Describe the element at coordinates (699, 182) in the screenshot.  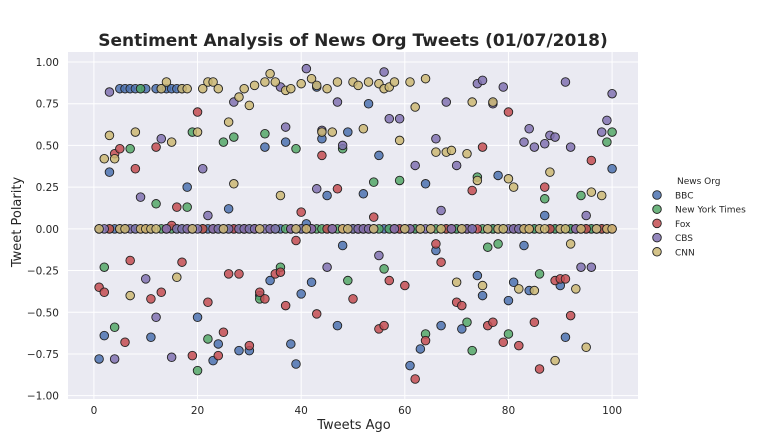
I see `legend-title: News Org` at that location.